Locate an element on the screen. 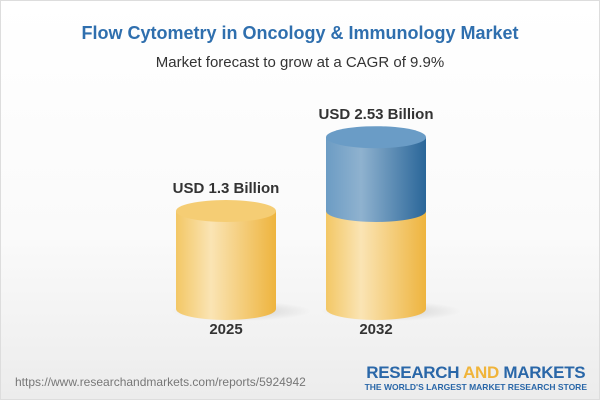  data-label: USD 1.3 Billion is located at coordinates (226, 188).